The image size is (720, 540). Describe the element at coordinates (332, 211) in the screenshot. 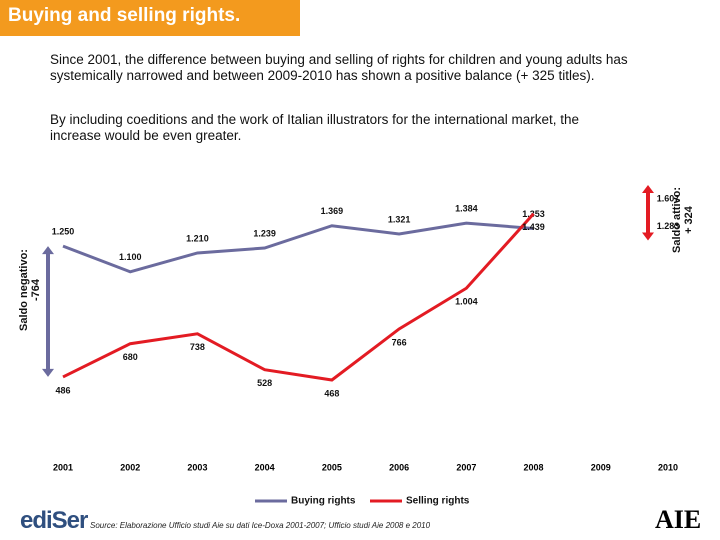

I see `data-label: 1.369` at that location.